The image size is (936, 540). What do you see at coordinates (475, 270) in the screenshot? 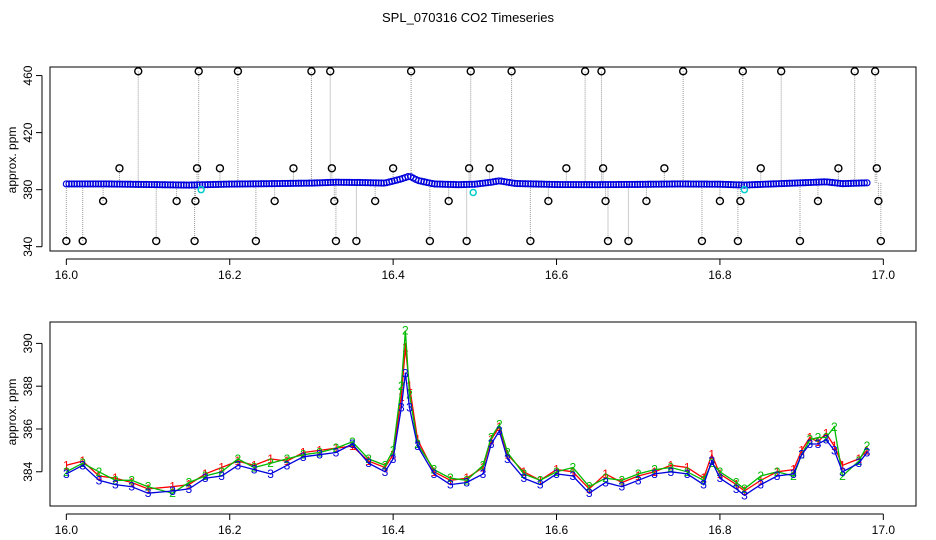
I see `top-panel-x-axis: 16.0 16.2 16.4 16.6 16.8 17.0` at bounding box center [475, 270].